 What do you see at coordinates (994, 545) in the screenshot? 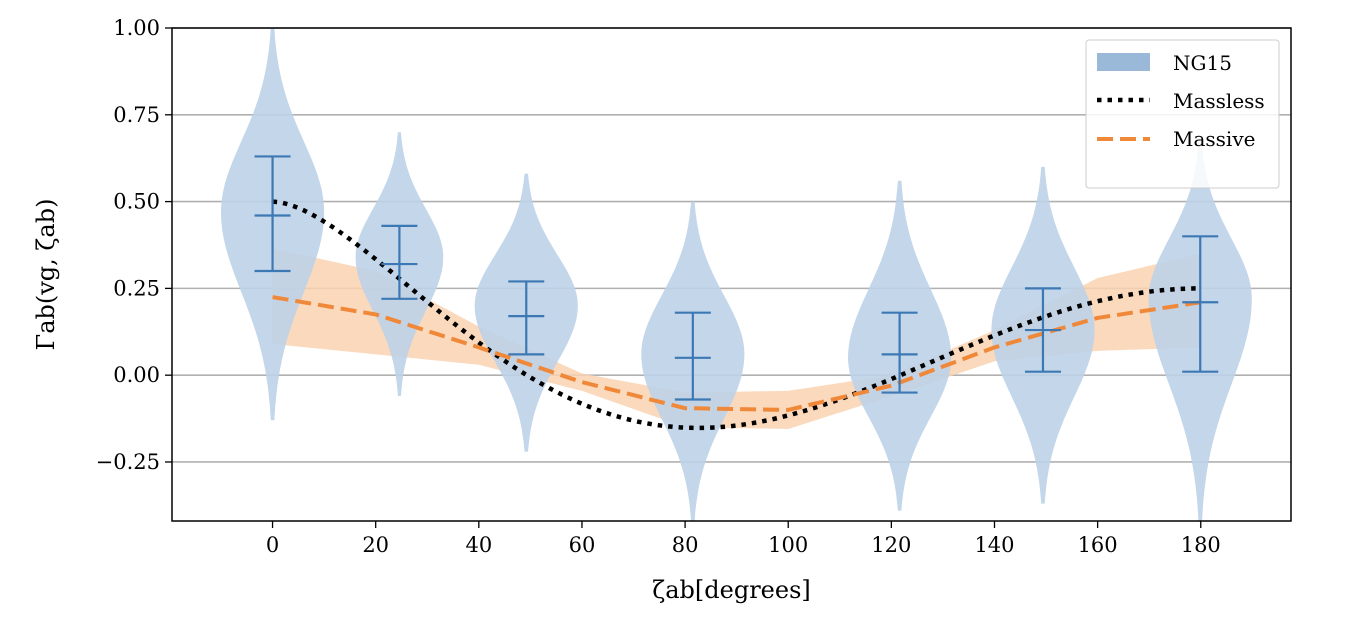
I see `x-tick-label: 140` at bounding box center [994, 545].